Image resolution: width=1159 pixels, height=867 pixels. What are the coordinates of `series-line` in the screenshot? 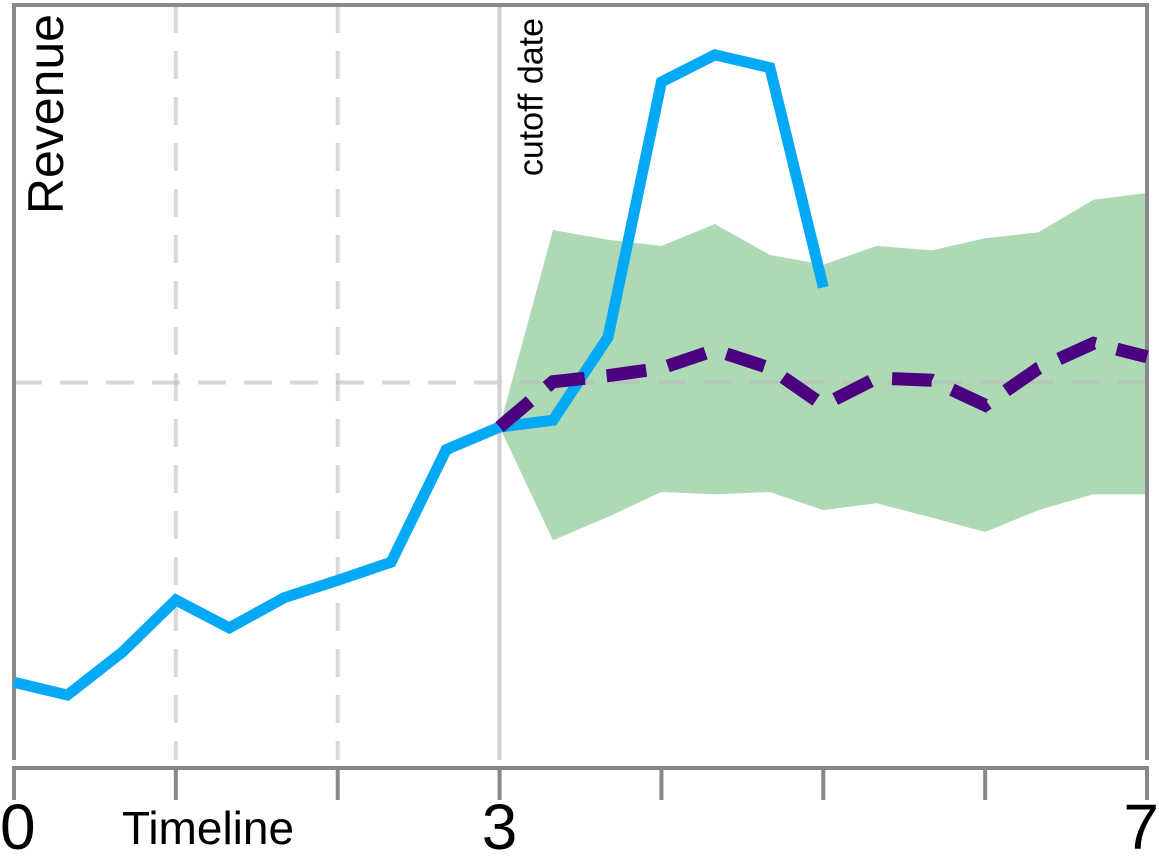 It's located at (822, 384).